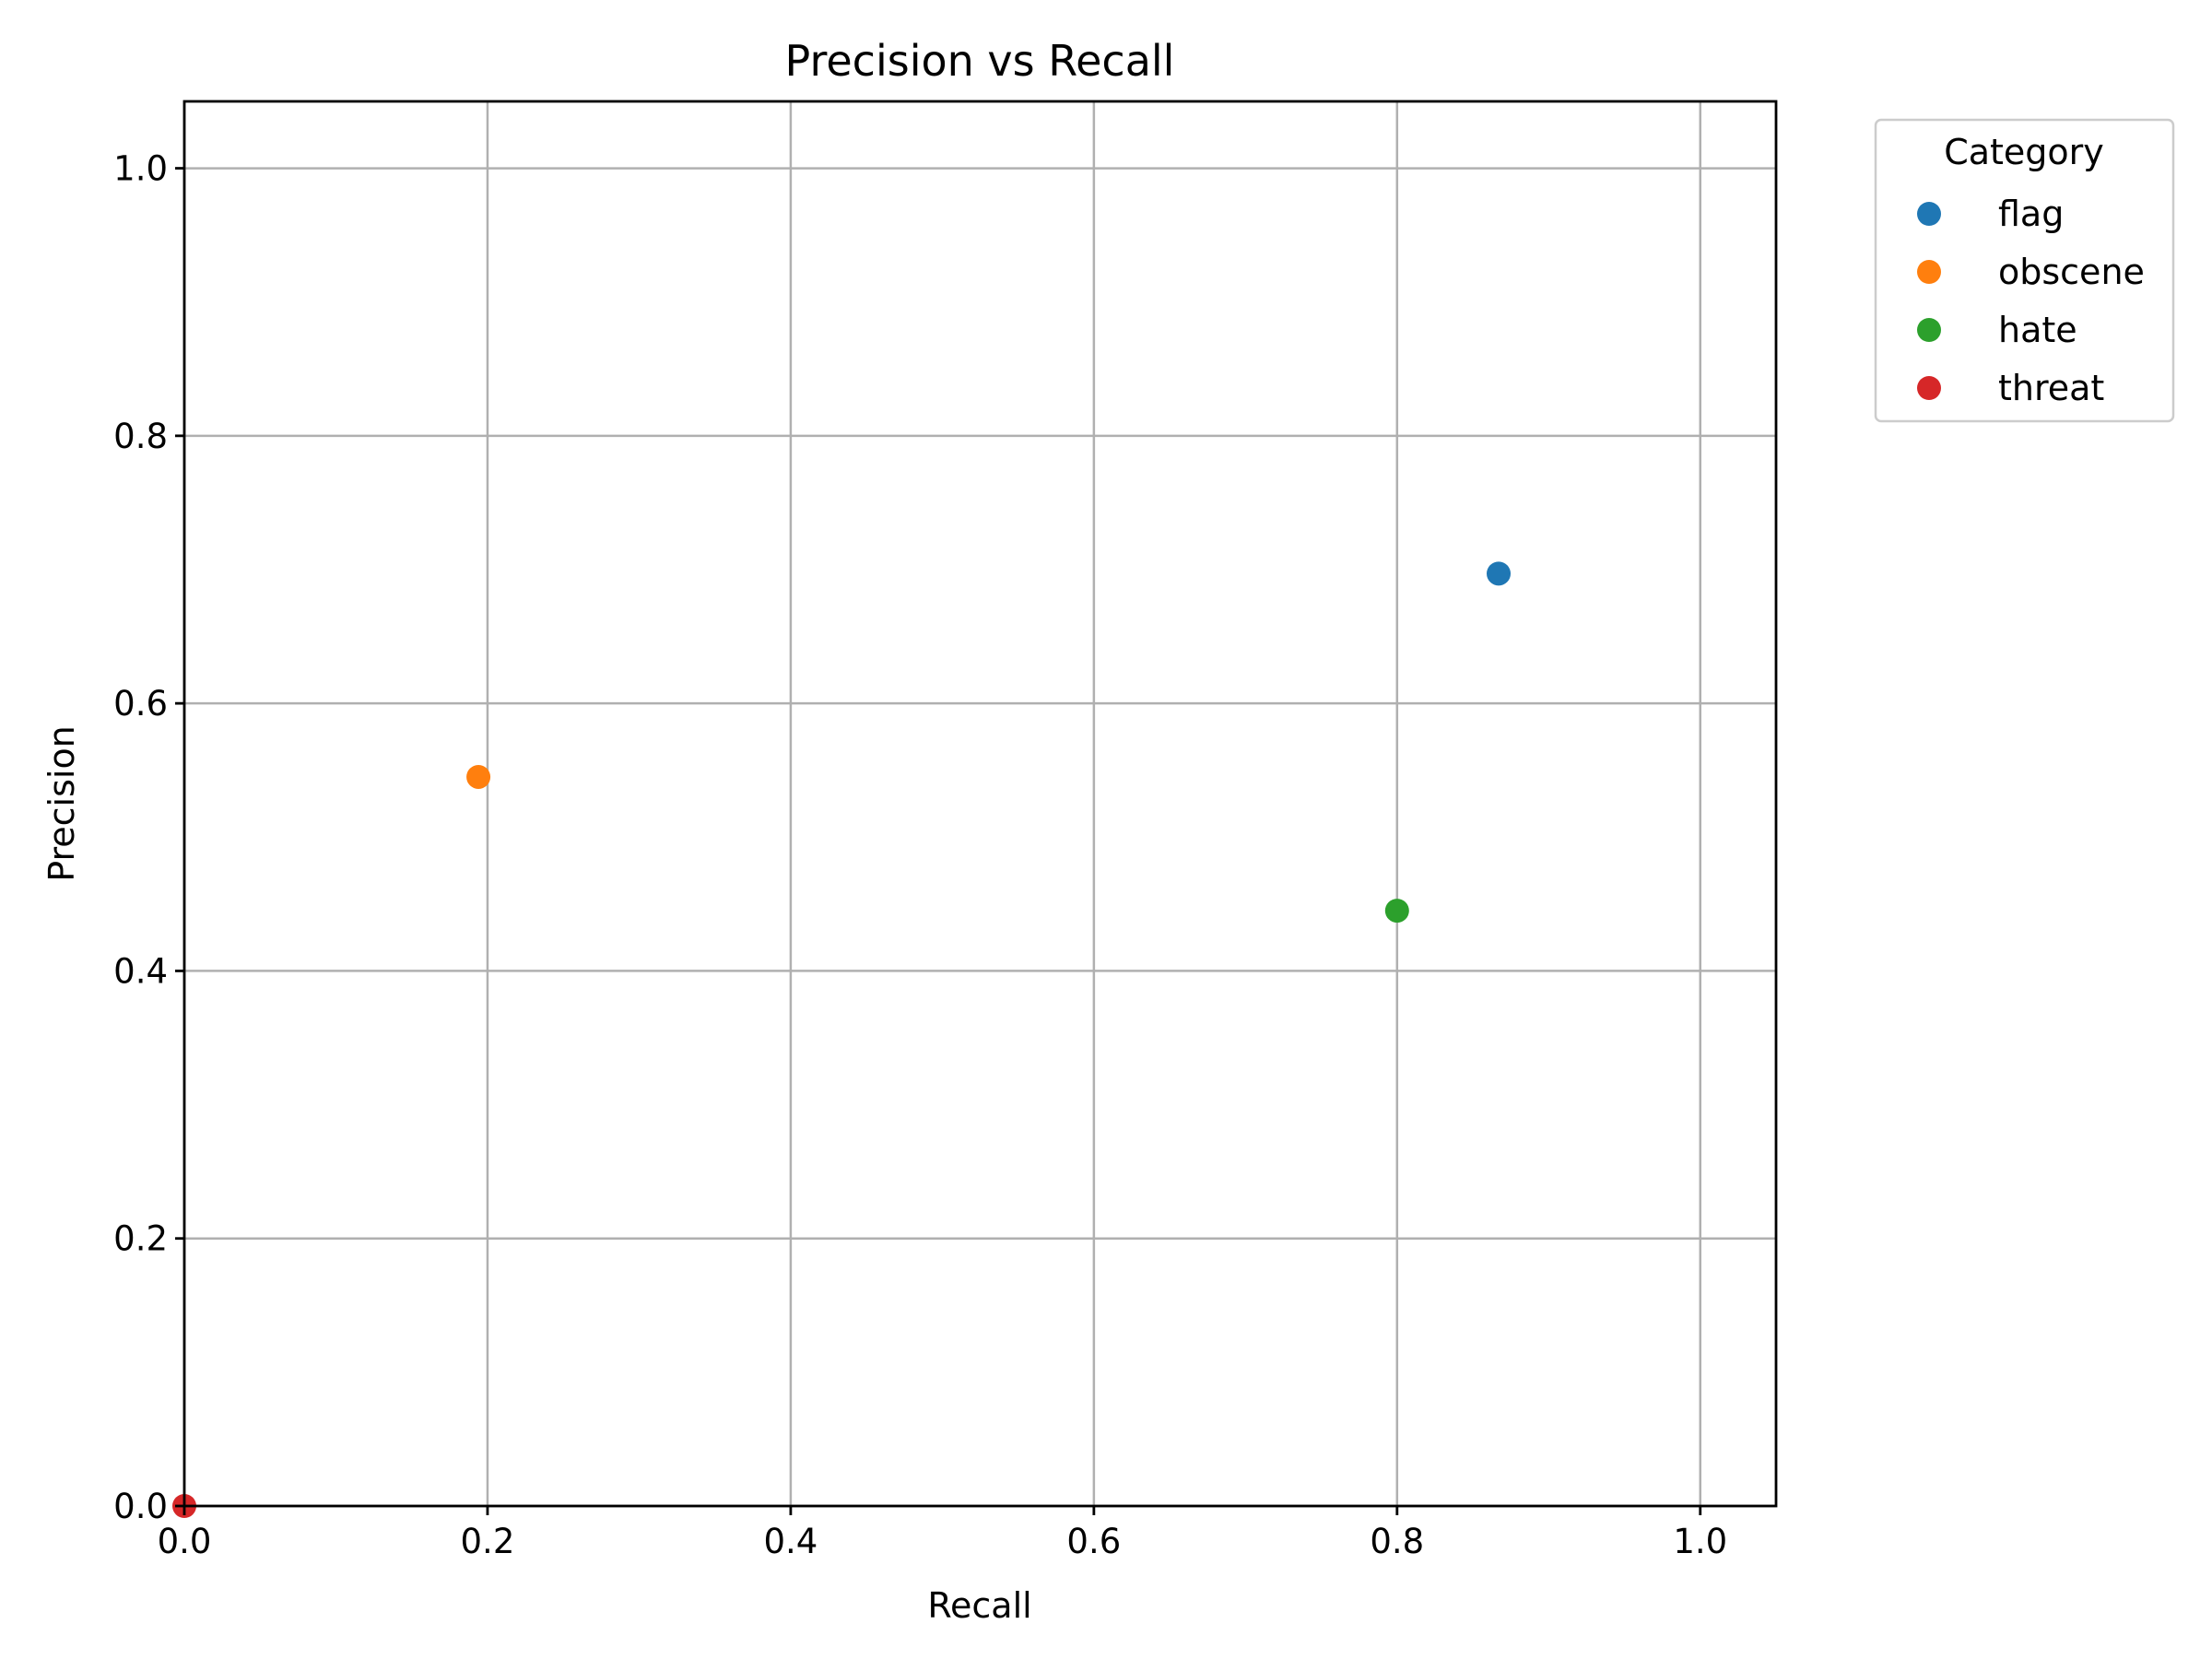 Image resolution: width=2212 pixels, height=1659 pixels. I want to click on x-tick-label: 0.2, so click(488, 1541).